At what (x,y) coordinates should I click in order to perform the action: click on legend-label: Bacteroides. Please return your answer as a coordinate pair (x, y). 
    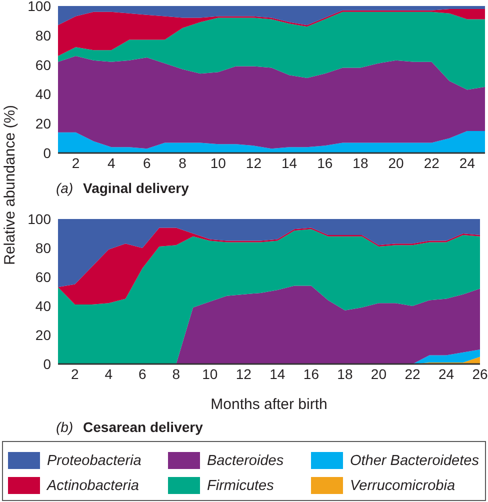
    Looking at the image, I should click on (245, 460).